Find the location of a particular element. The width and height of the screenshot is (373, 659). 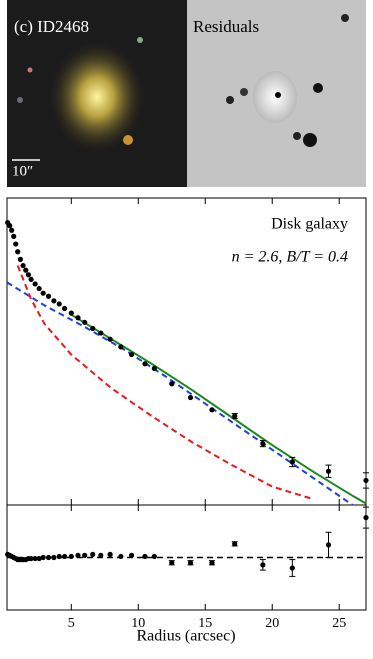

x-tick-label: 10 is located at coordinates (138, 623).